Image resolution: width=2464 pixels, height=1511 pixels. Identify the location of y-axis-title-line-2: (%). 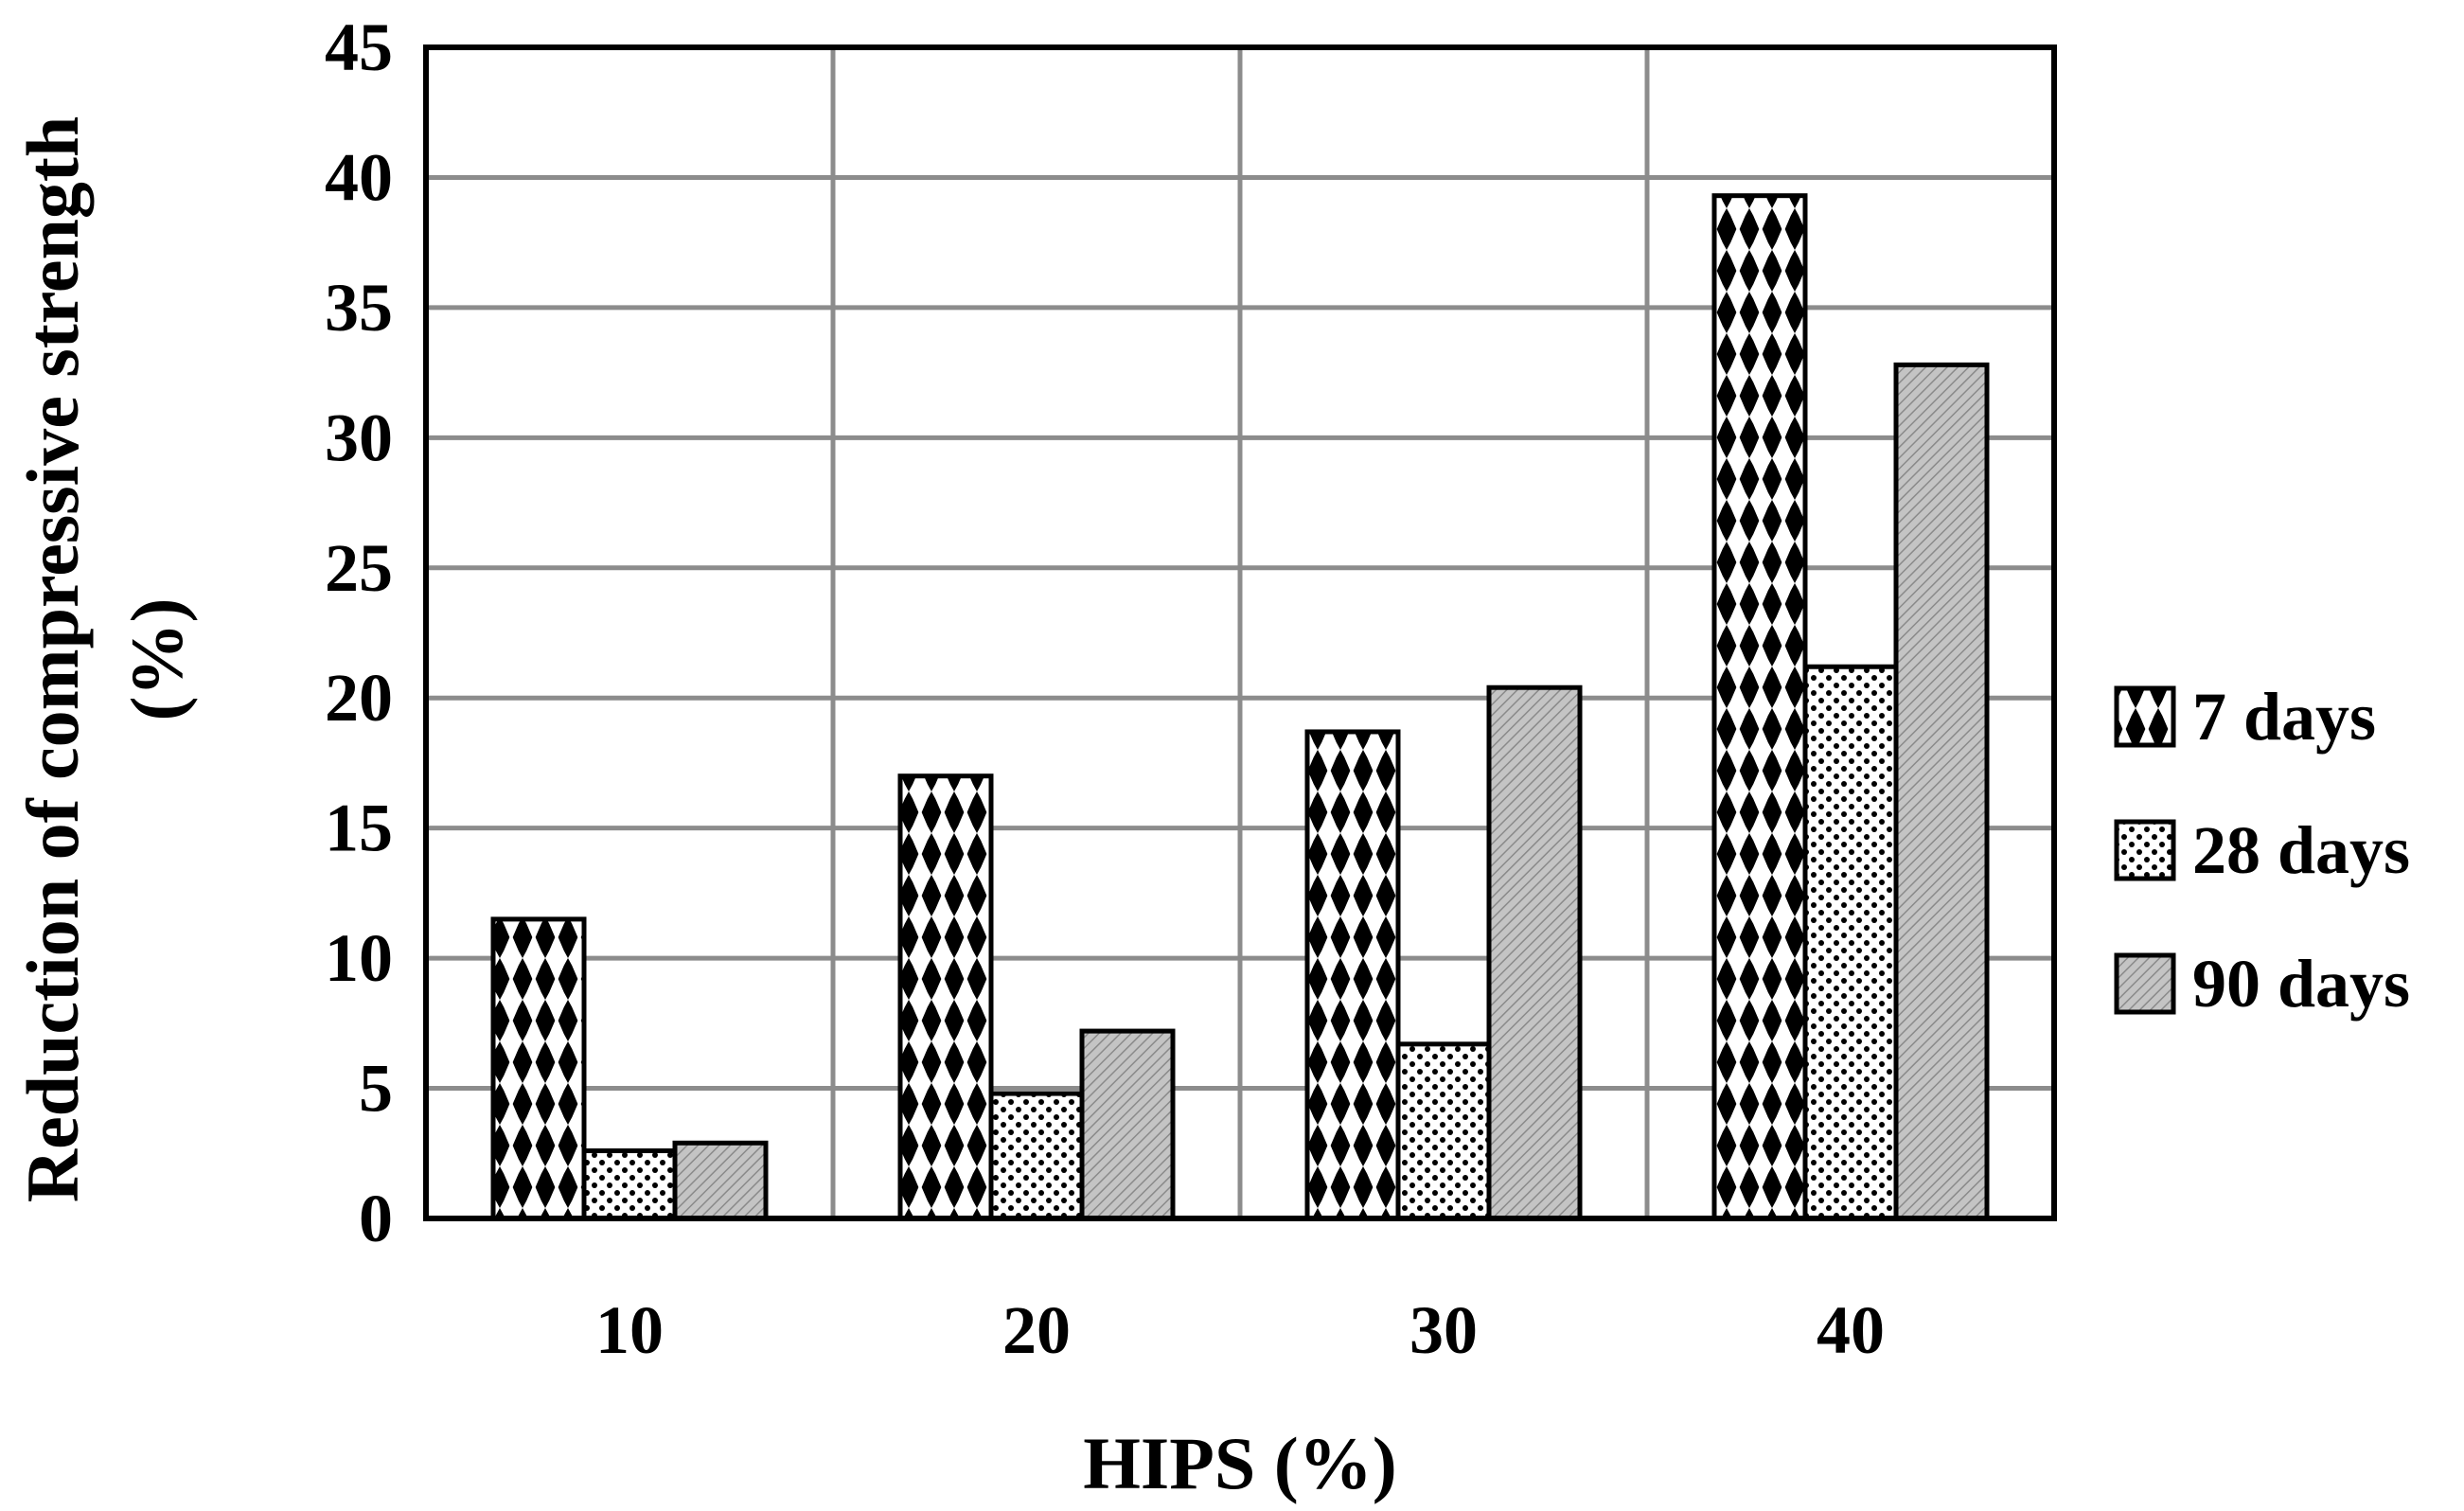
(156, 659).